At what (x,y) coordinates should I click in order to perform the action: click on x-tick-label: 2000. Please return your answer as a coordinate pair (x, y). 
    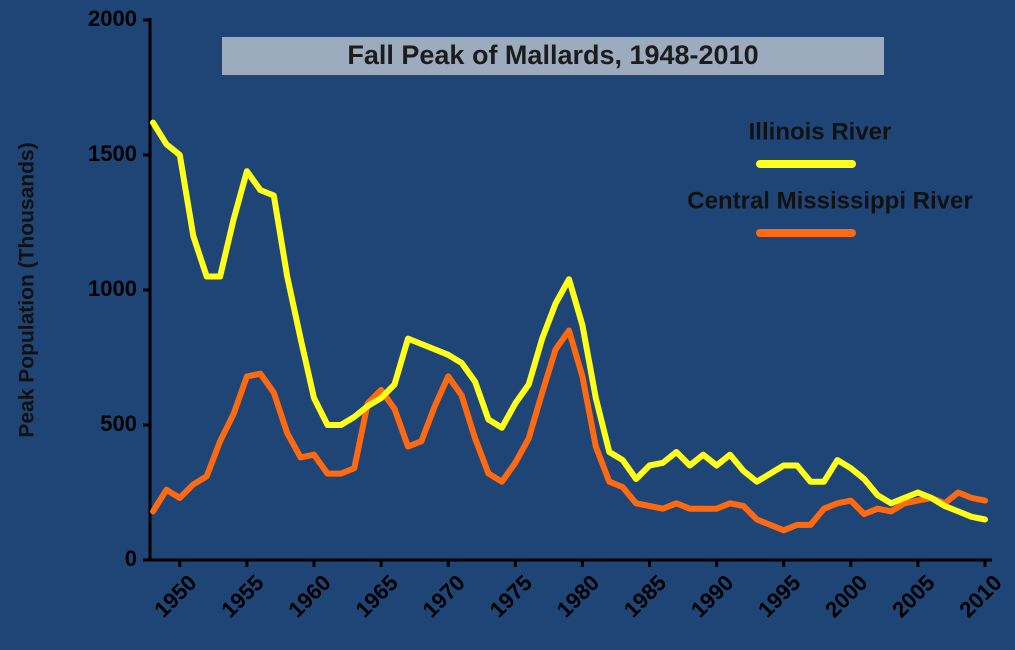
    Looking at the image, I should click on (846, 596).